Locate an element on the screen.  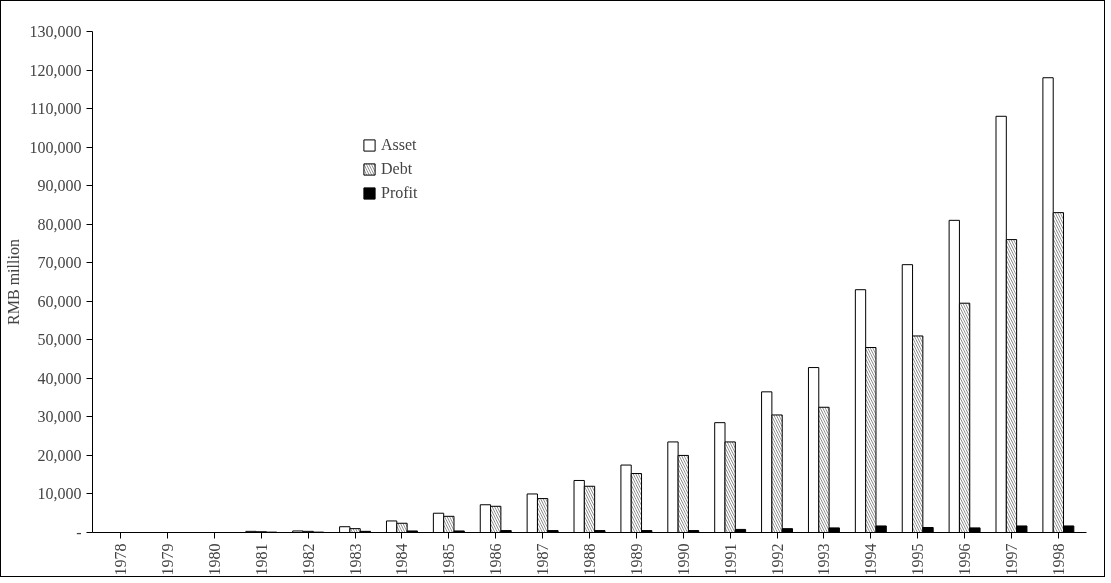
x-tick-label: 1979 is located at coordinates (168, 559).